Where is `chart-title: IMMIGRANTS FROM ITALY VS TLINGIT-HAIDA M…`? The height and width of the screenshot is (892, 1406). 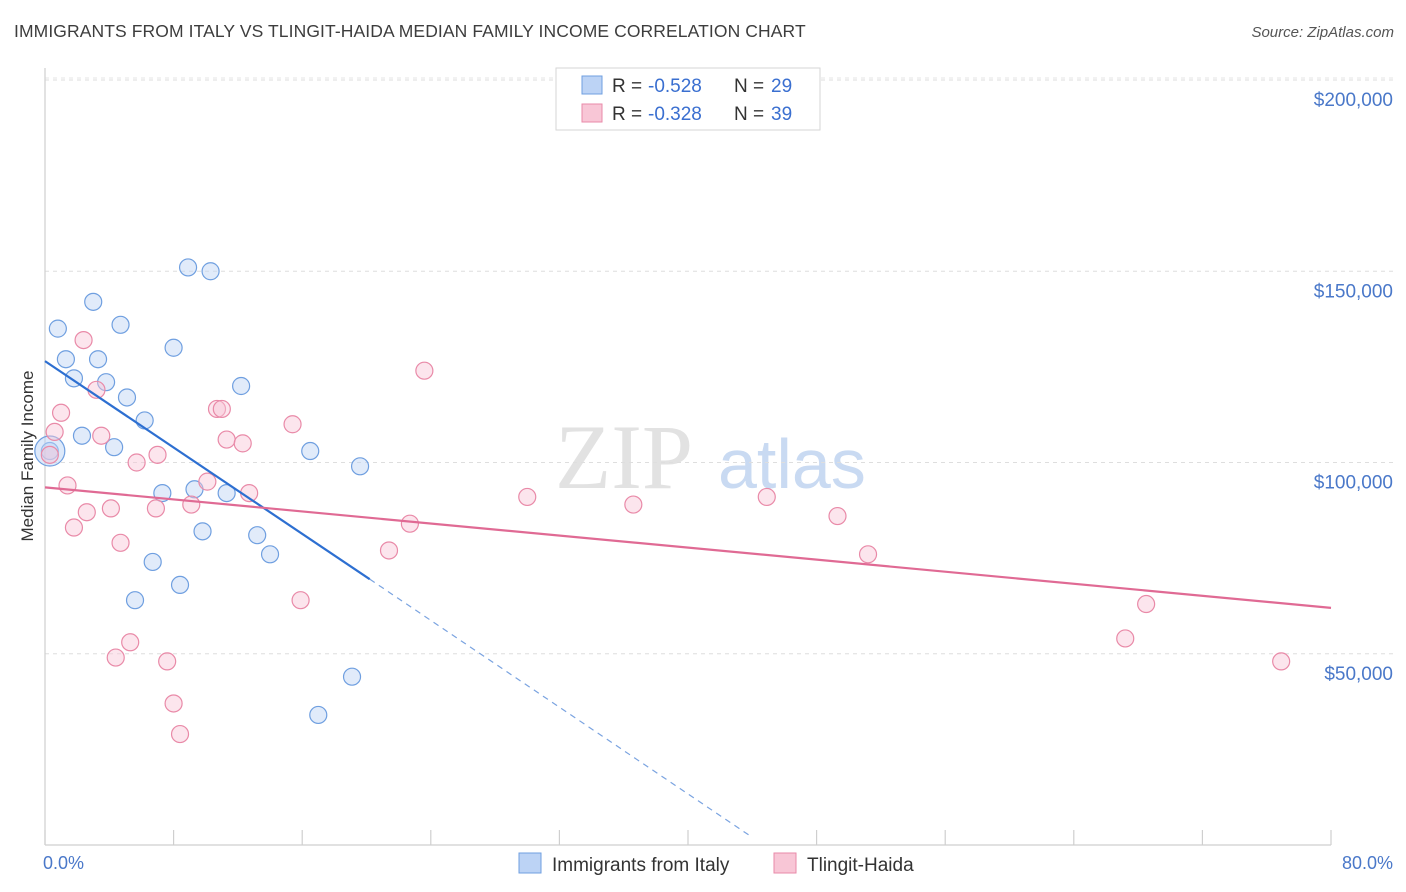
chart-title: IMMIGRANTS FROM ITALY VS TLINGIT-HAIDA M… is located at coordinates (410, 31).